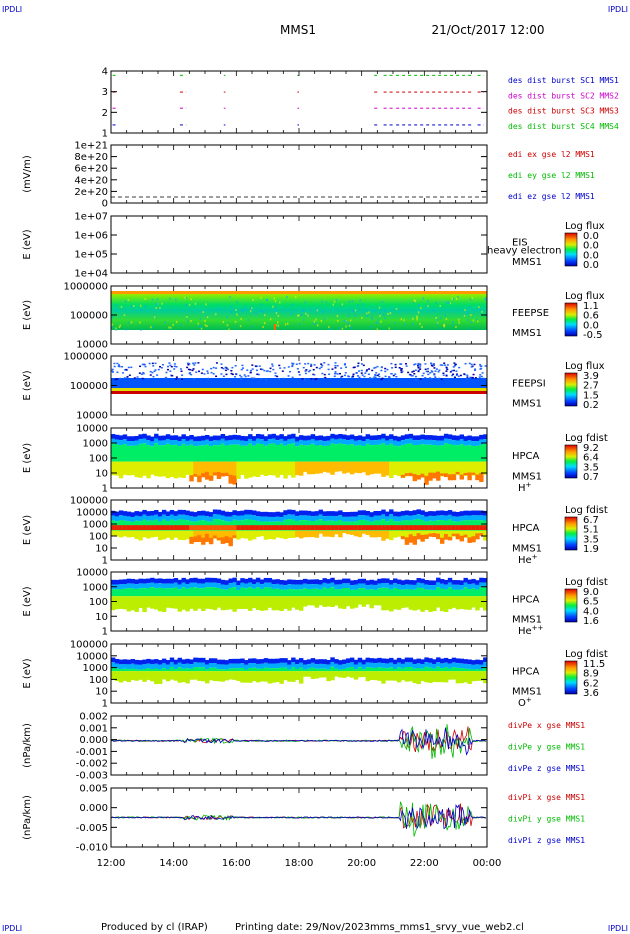  Describe the element at coordinates (91, 255) in the screenshot. I see `y-tick-label: 1e+05` at that location.